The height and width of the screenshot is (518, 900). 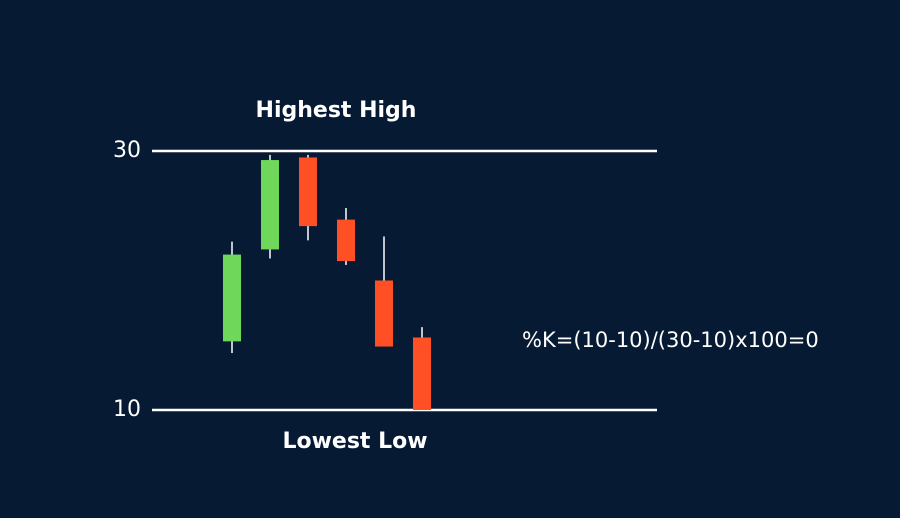 I want to click on formula: %K=(10-10)/(30-10)x100=0, so click(x=670, y=340).